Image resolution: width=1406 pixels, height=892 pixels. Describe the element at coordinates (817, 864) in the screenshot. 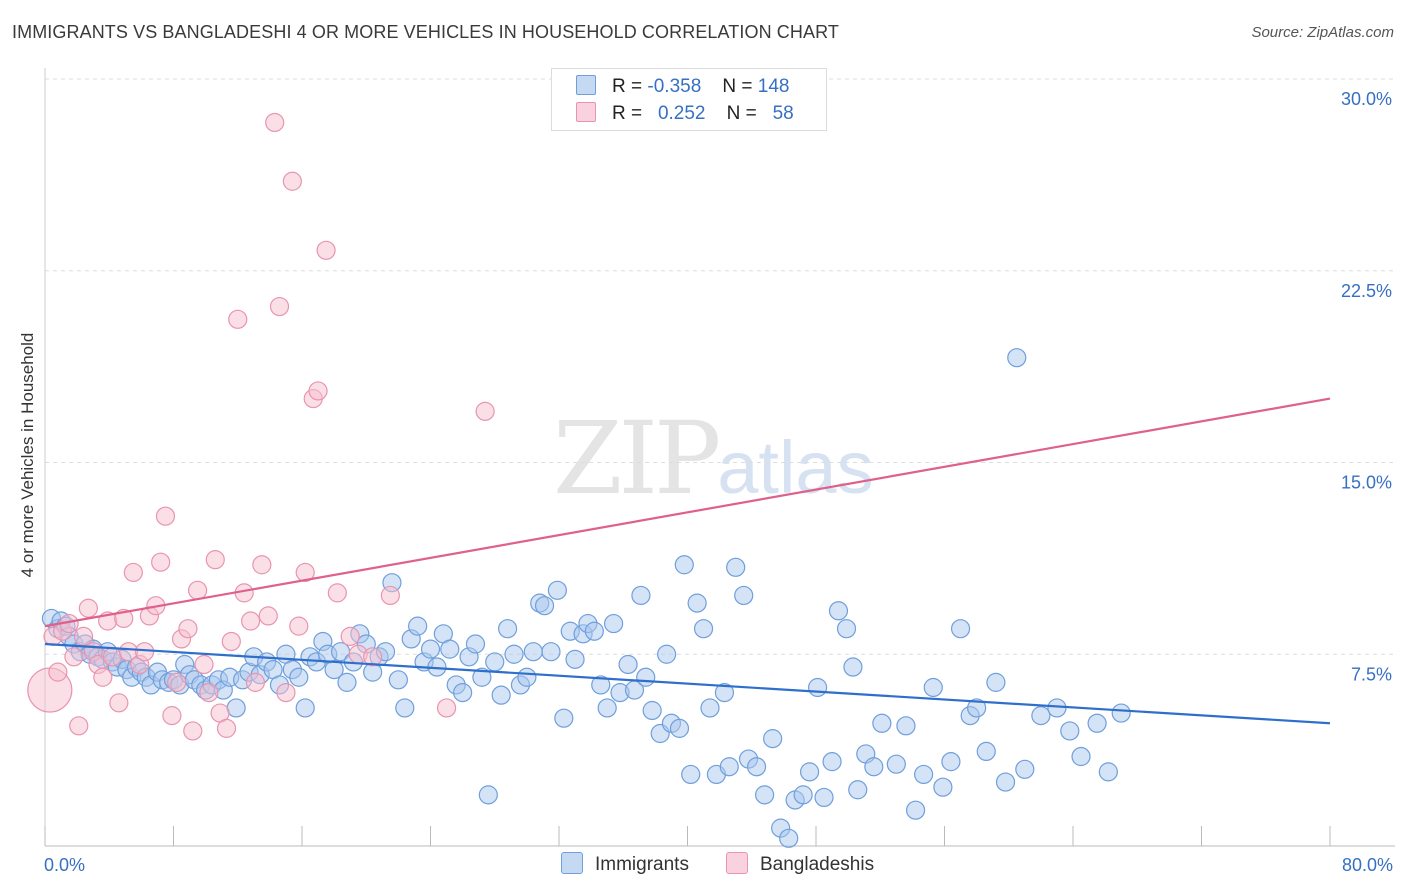

I see `legend-label-bangladeshis: Bangladeshis` at that location.